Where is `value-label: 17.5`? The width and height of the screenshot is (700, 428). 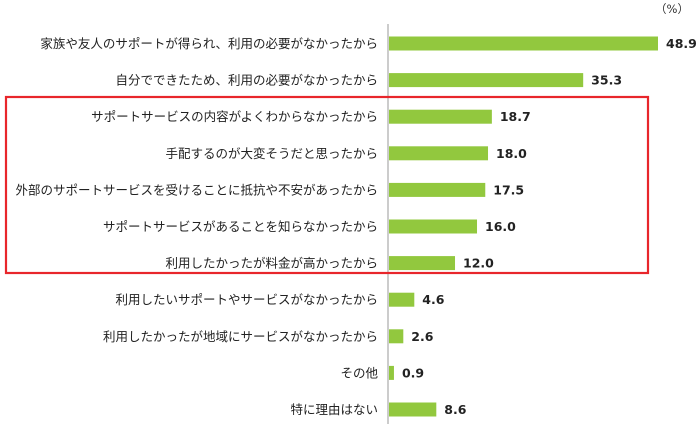
value-label: 17.5 is located at coordinates (508, 189).